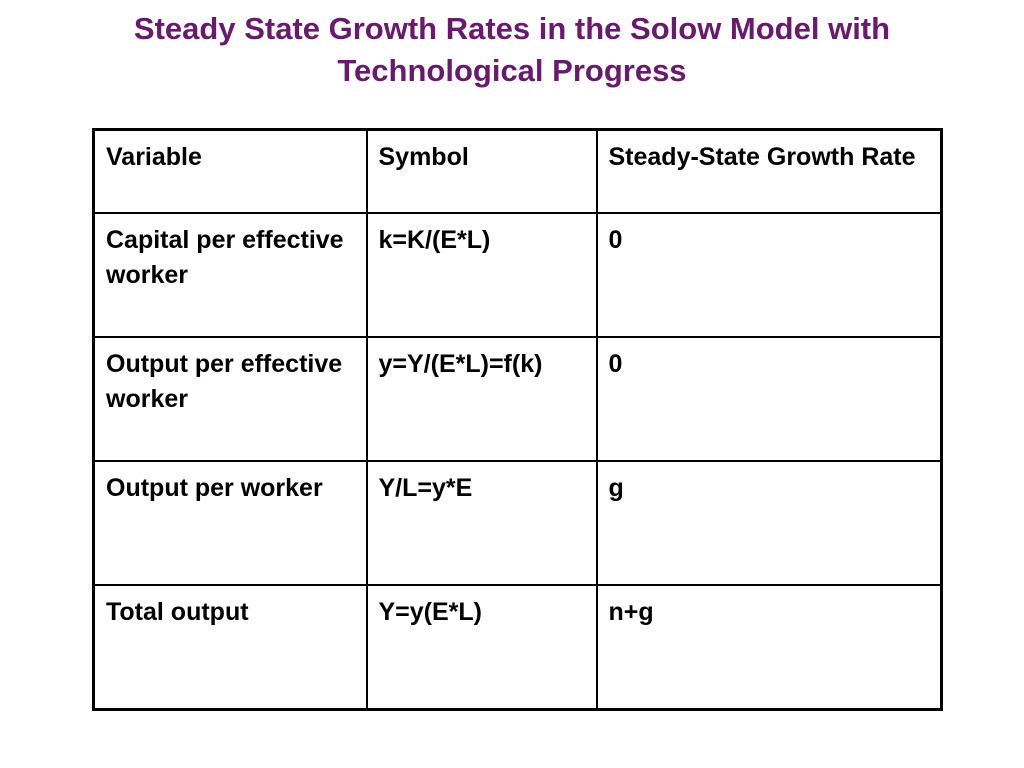  I want to click on slide-title-line-2: Technological Progress, so click(512, 70).